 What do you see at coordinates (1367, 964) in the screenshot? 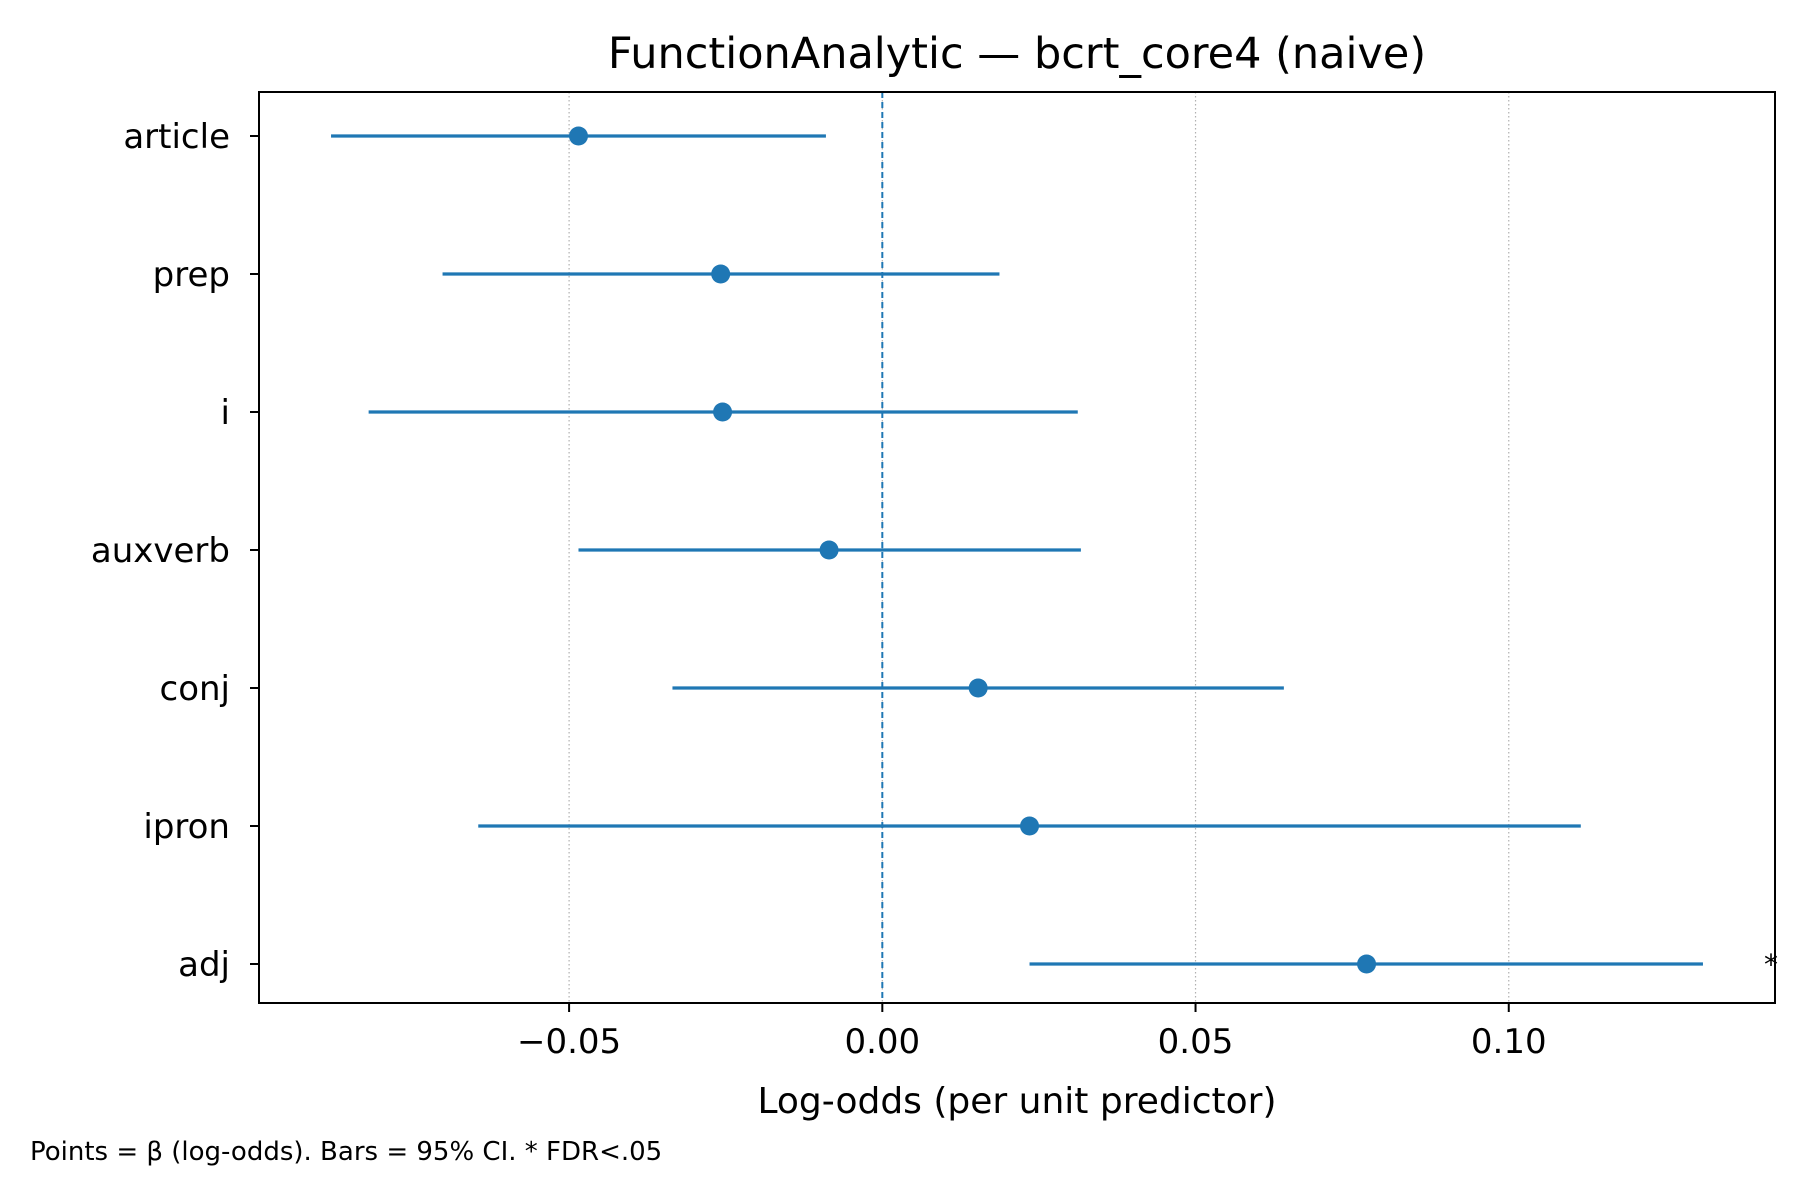
I see `point-estimate-adj` at bounding box center [1367, 964].